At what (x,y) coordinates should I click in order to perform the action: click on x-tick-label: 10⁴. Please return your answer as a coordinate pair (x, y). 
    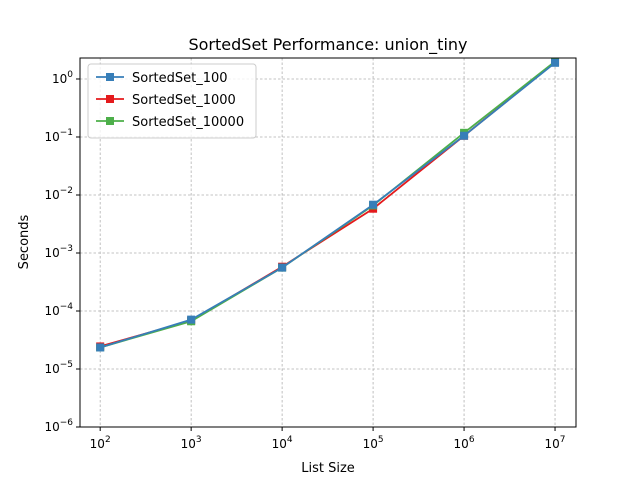
    Looking at the image, I should click on (282, 443).